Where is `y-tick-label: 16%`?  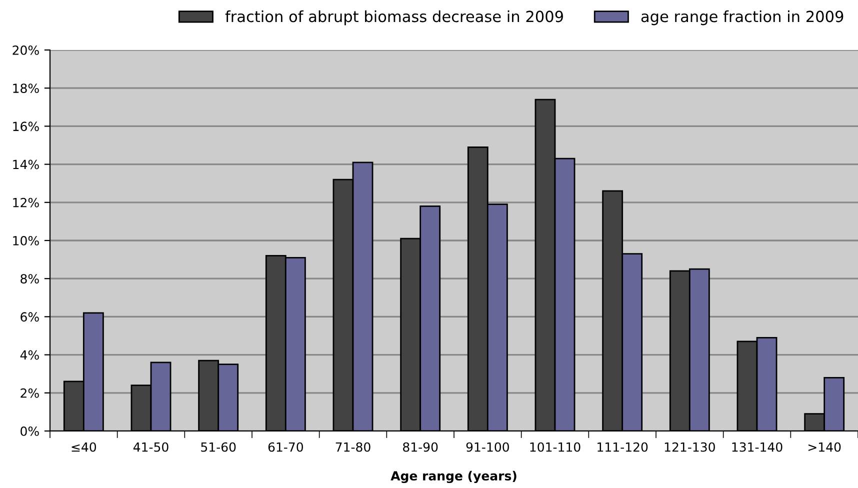 y-tick-label: 16% is located at coordinates (26, 127).